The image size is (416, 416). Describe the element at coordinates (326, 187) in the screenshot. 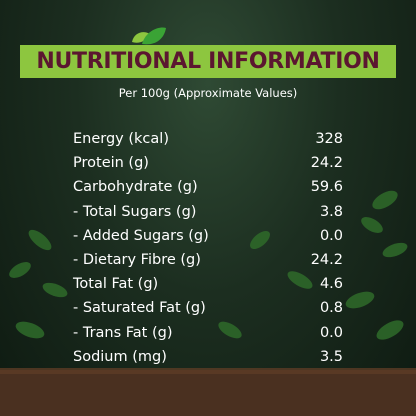

I see `nutrient-value: 59.6` at that location.